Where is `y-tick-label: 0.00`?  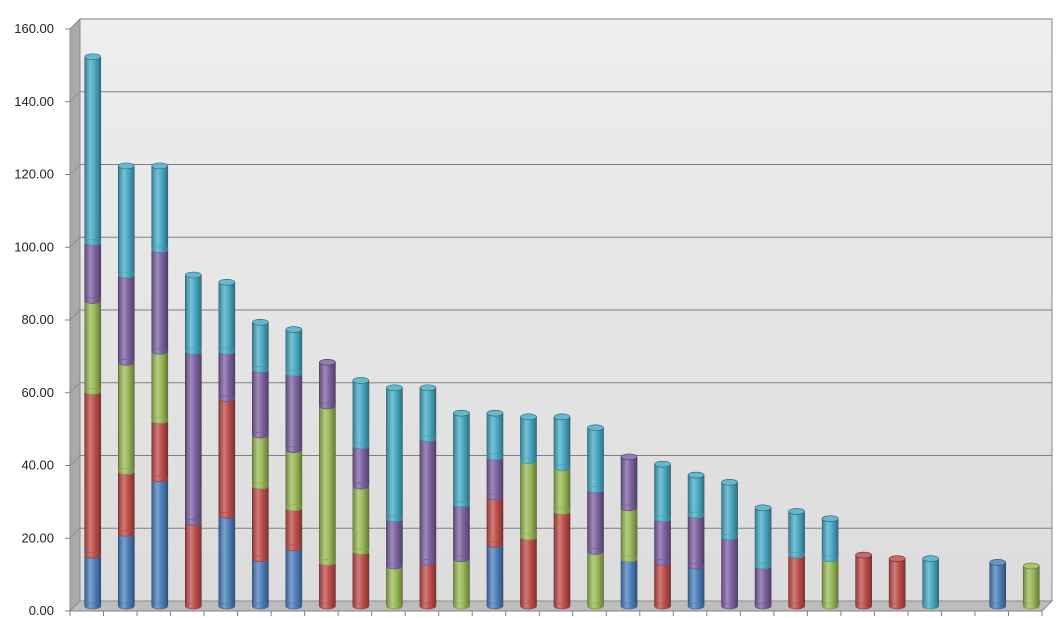 y-tick-label: 0.00 is located at coordinates (41, 610).